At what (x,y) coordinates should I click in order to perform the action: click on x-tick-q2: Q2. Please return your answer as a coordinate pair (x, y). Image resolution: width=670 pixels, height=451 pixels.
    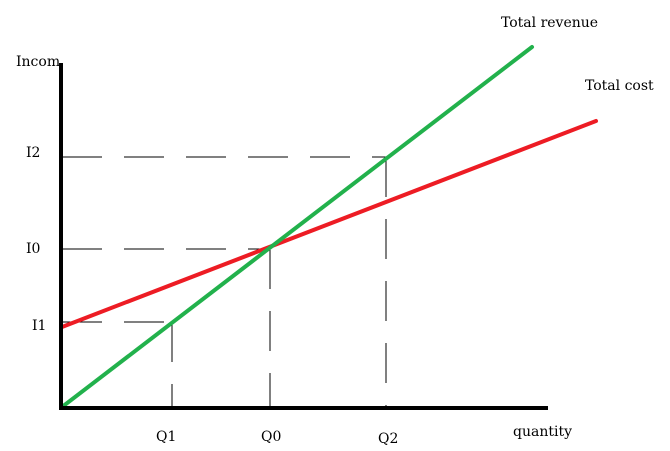
    Looking at the image, I should click on (388, 439).